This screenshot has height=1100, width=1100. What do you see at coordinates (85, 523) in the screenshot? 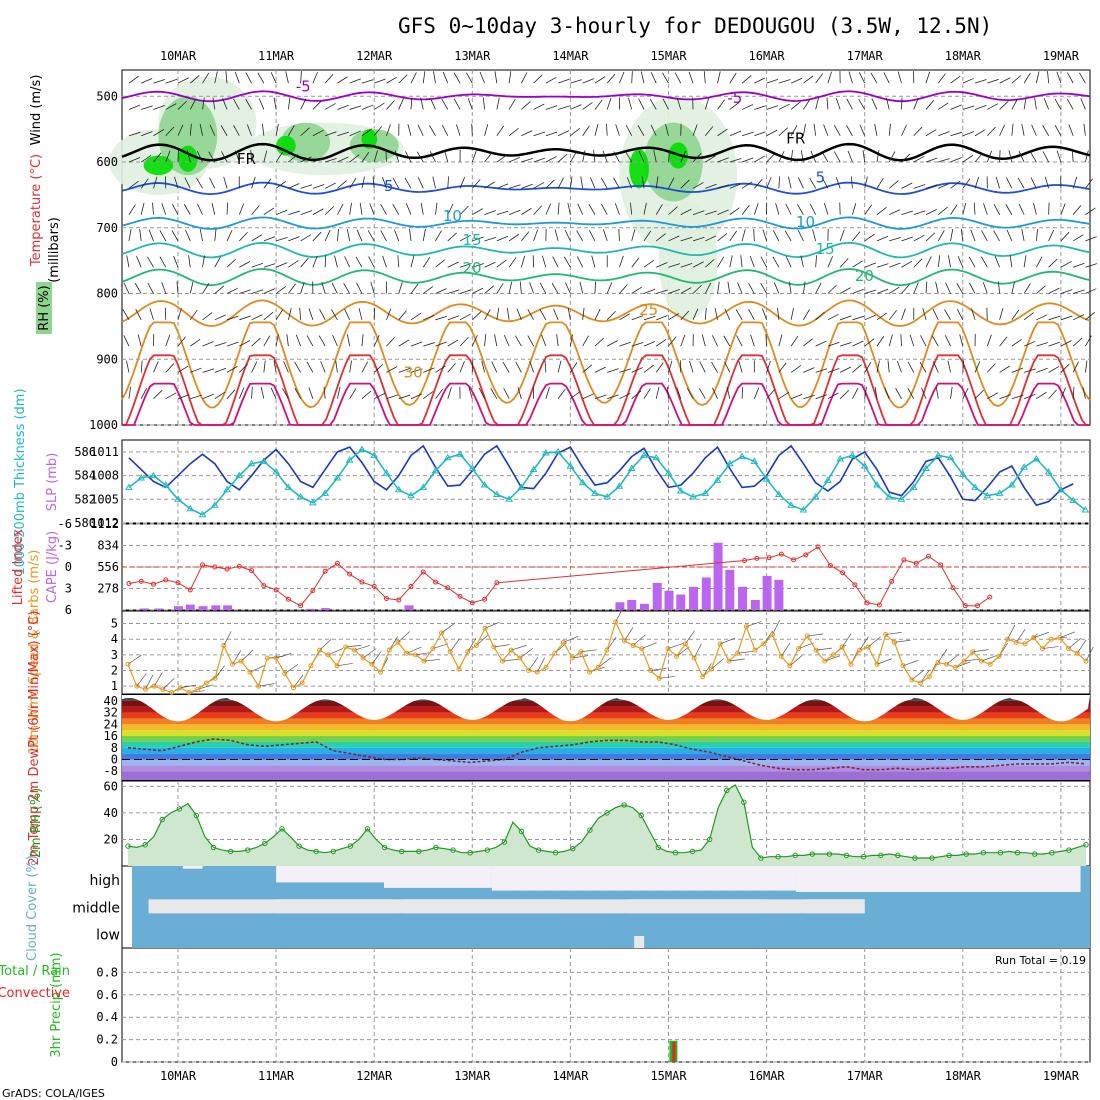
I see `y-tick-label-left: 580` at bounding box center [85, 523].